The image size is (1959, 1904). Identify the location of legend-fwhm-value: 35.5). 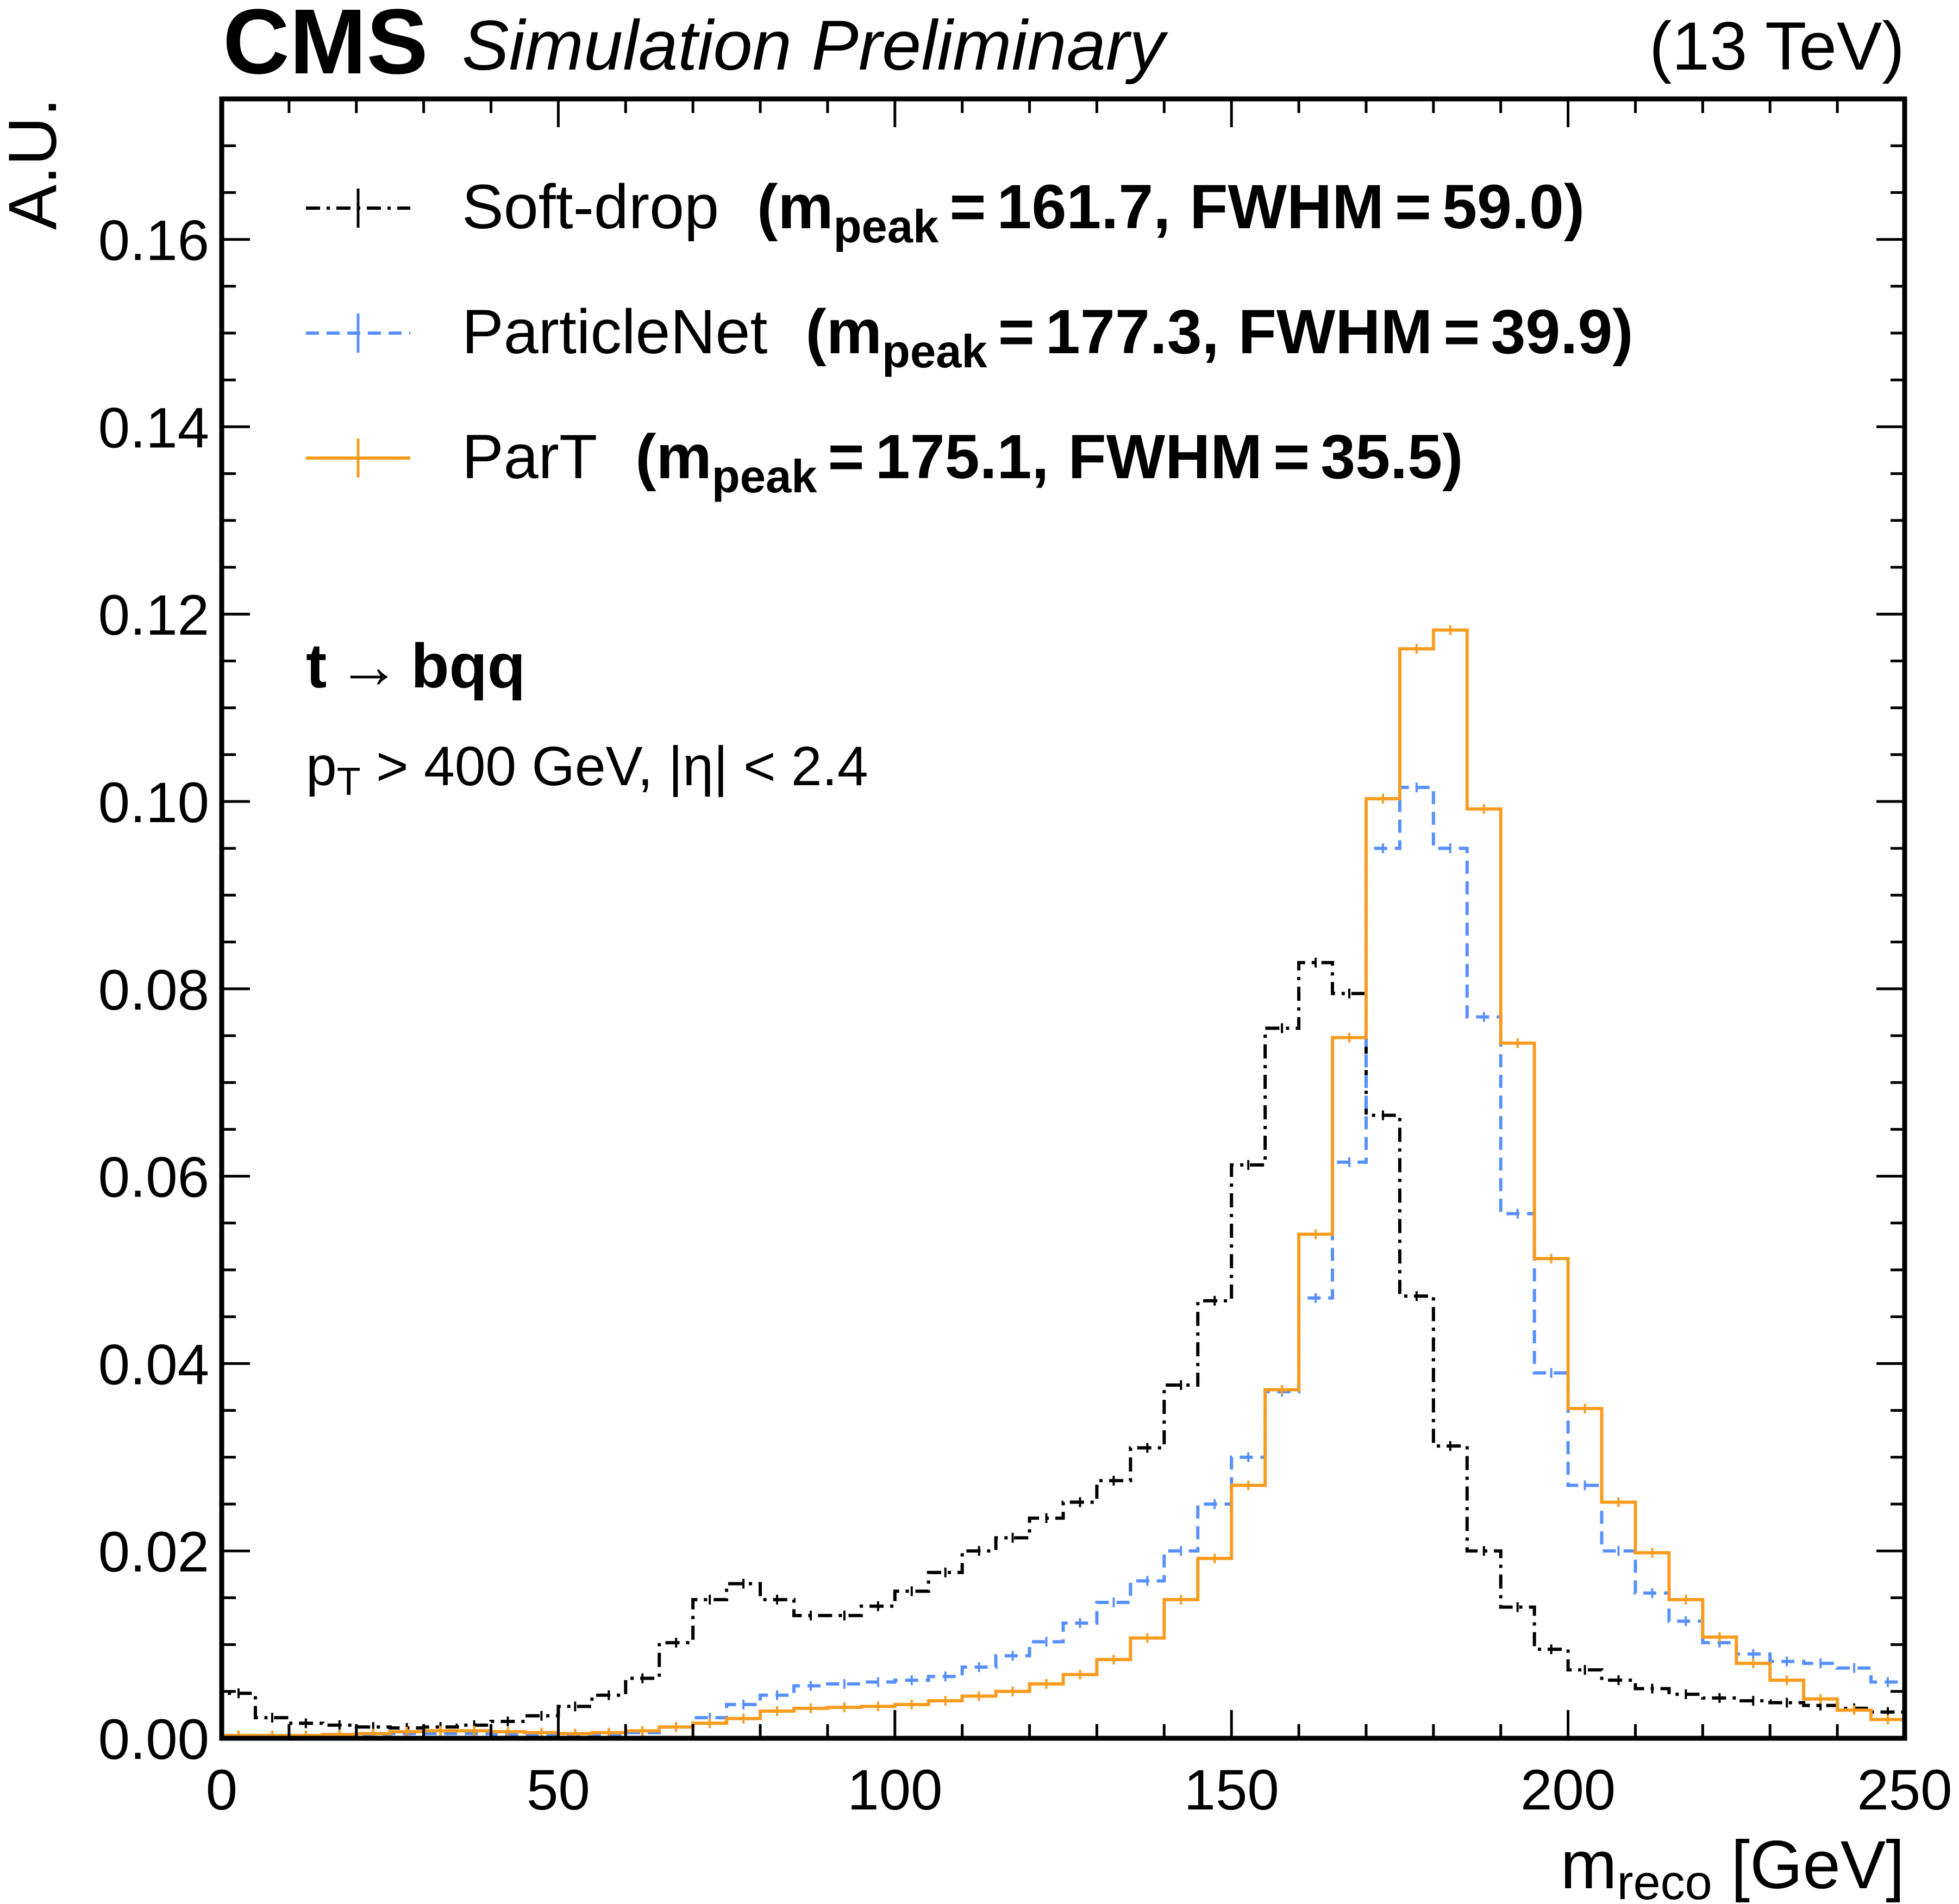
(1391, 457).